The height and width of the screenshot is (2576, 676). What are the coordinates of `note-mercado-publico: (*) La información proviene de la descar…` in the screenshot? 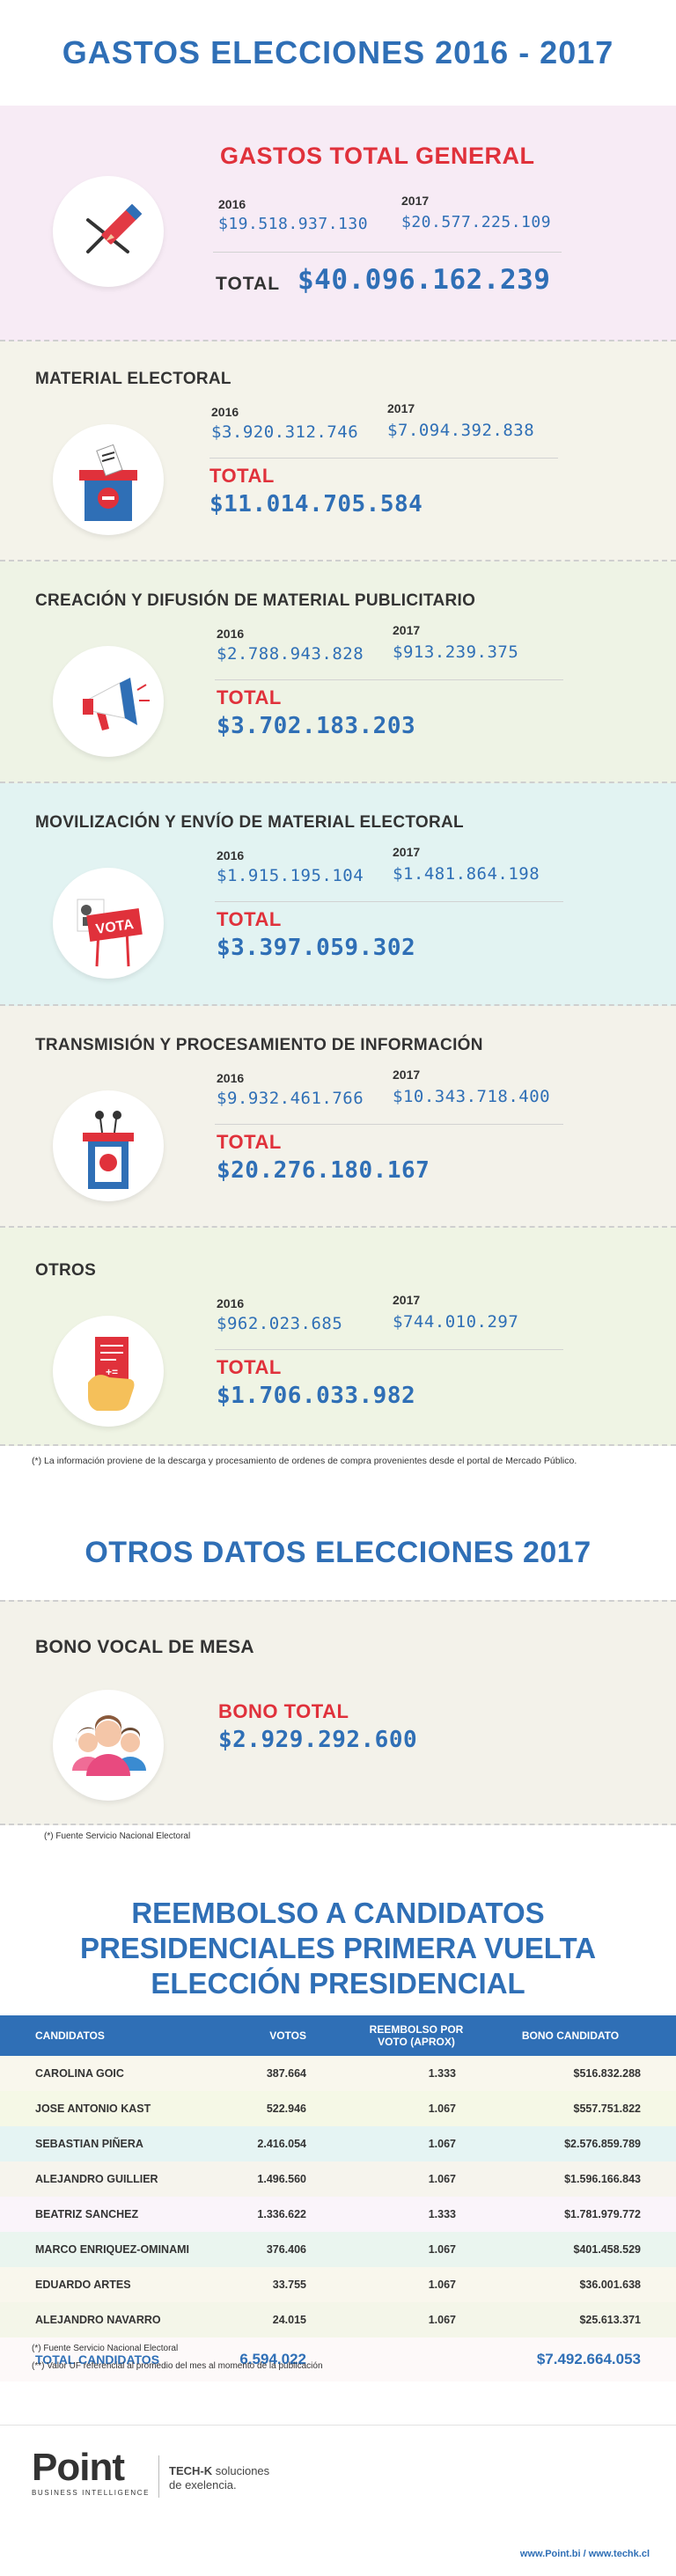 It's located at (305, 1461).